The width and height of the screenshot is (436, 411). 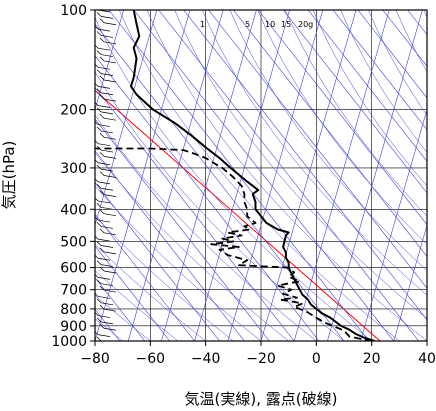 What do you see at coordinates (95, 359) in the screenshot?
I see `x-tick-label: −80` at bounding box center [95, 359].